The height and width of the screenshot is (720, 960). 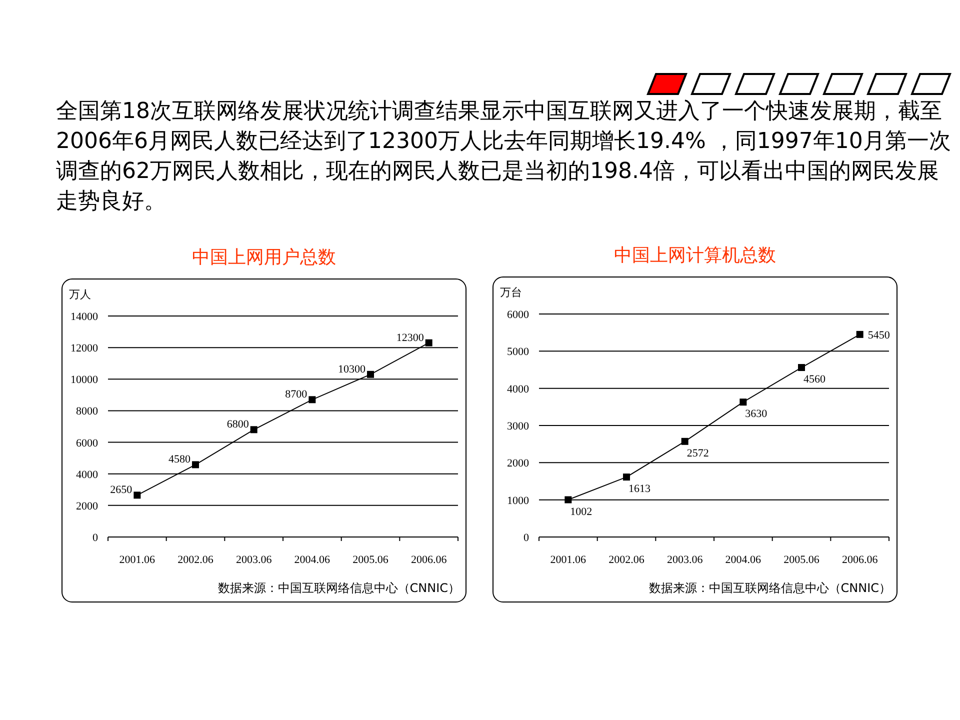 I want to click on y-tick-label: 3000, so click(x=518, y=426).